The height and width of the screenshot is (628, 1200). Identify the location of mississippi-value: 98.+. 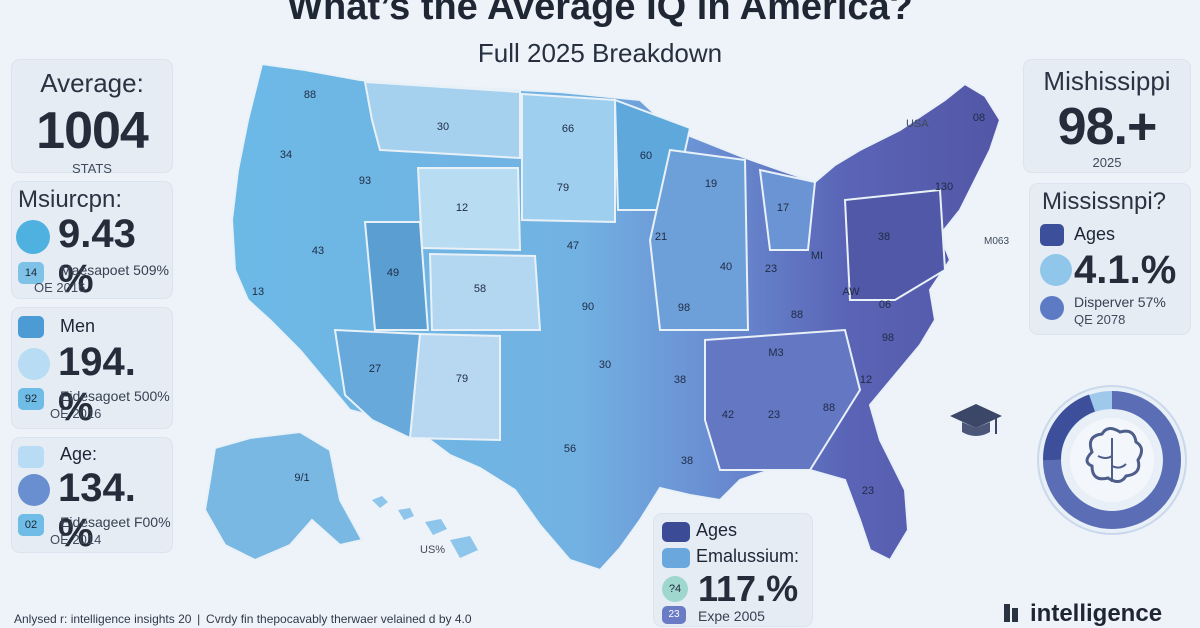
(1107, 127).